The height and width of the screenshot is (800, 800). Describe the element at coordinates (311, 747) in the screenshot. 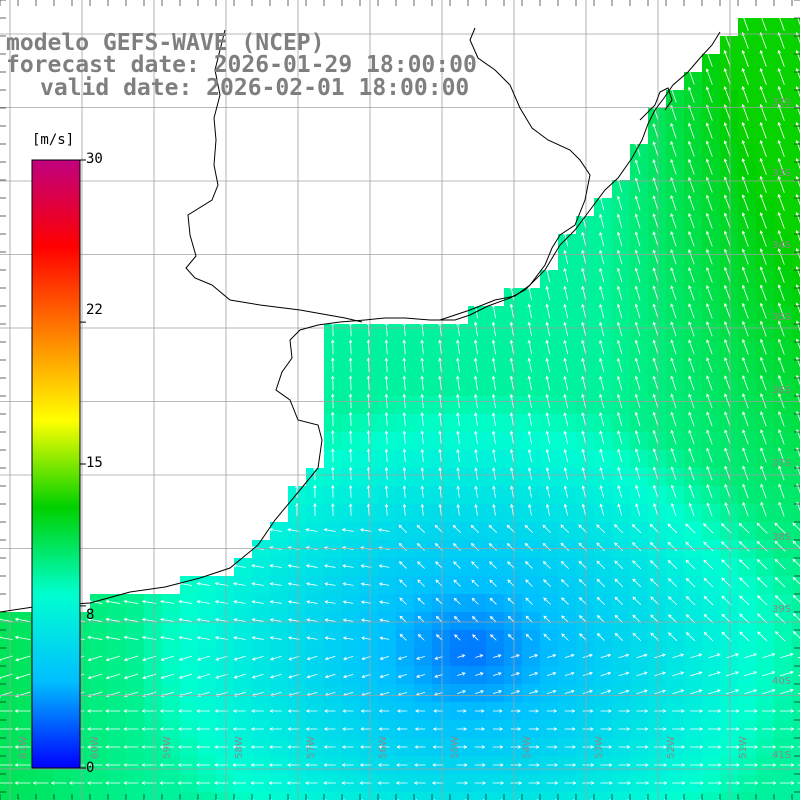

I see `grid-label-lon: 57W` at that location.